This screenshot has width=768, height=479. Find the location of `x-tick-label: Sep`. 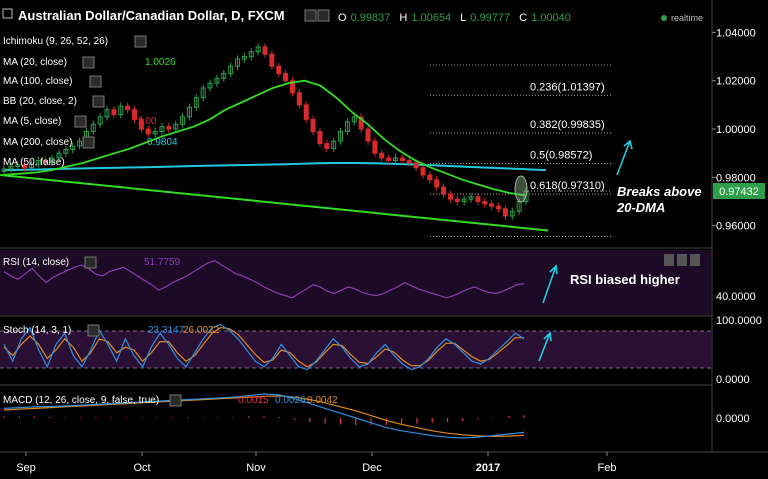

x-tick-label: Sep is located at coordinates (26, 468).